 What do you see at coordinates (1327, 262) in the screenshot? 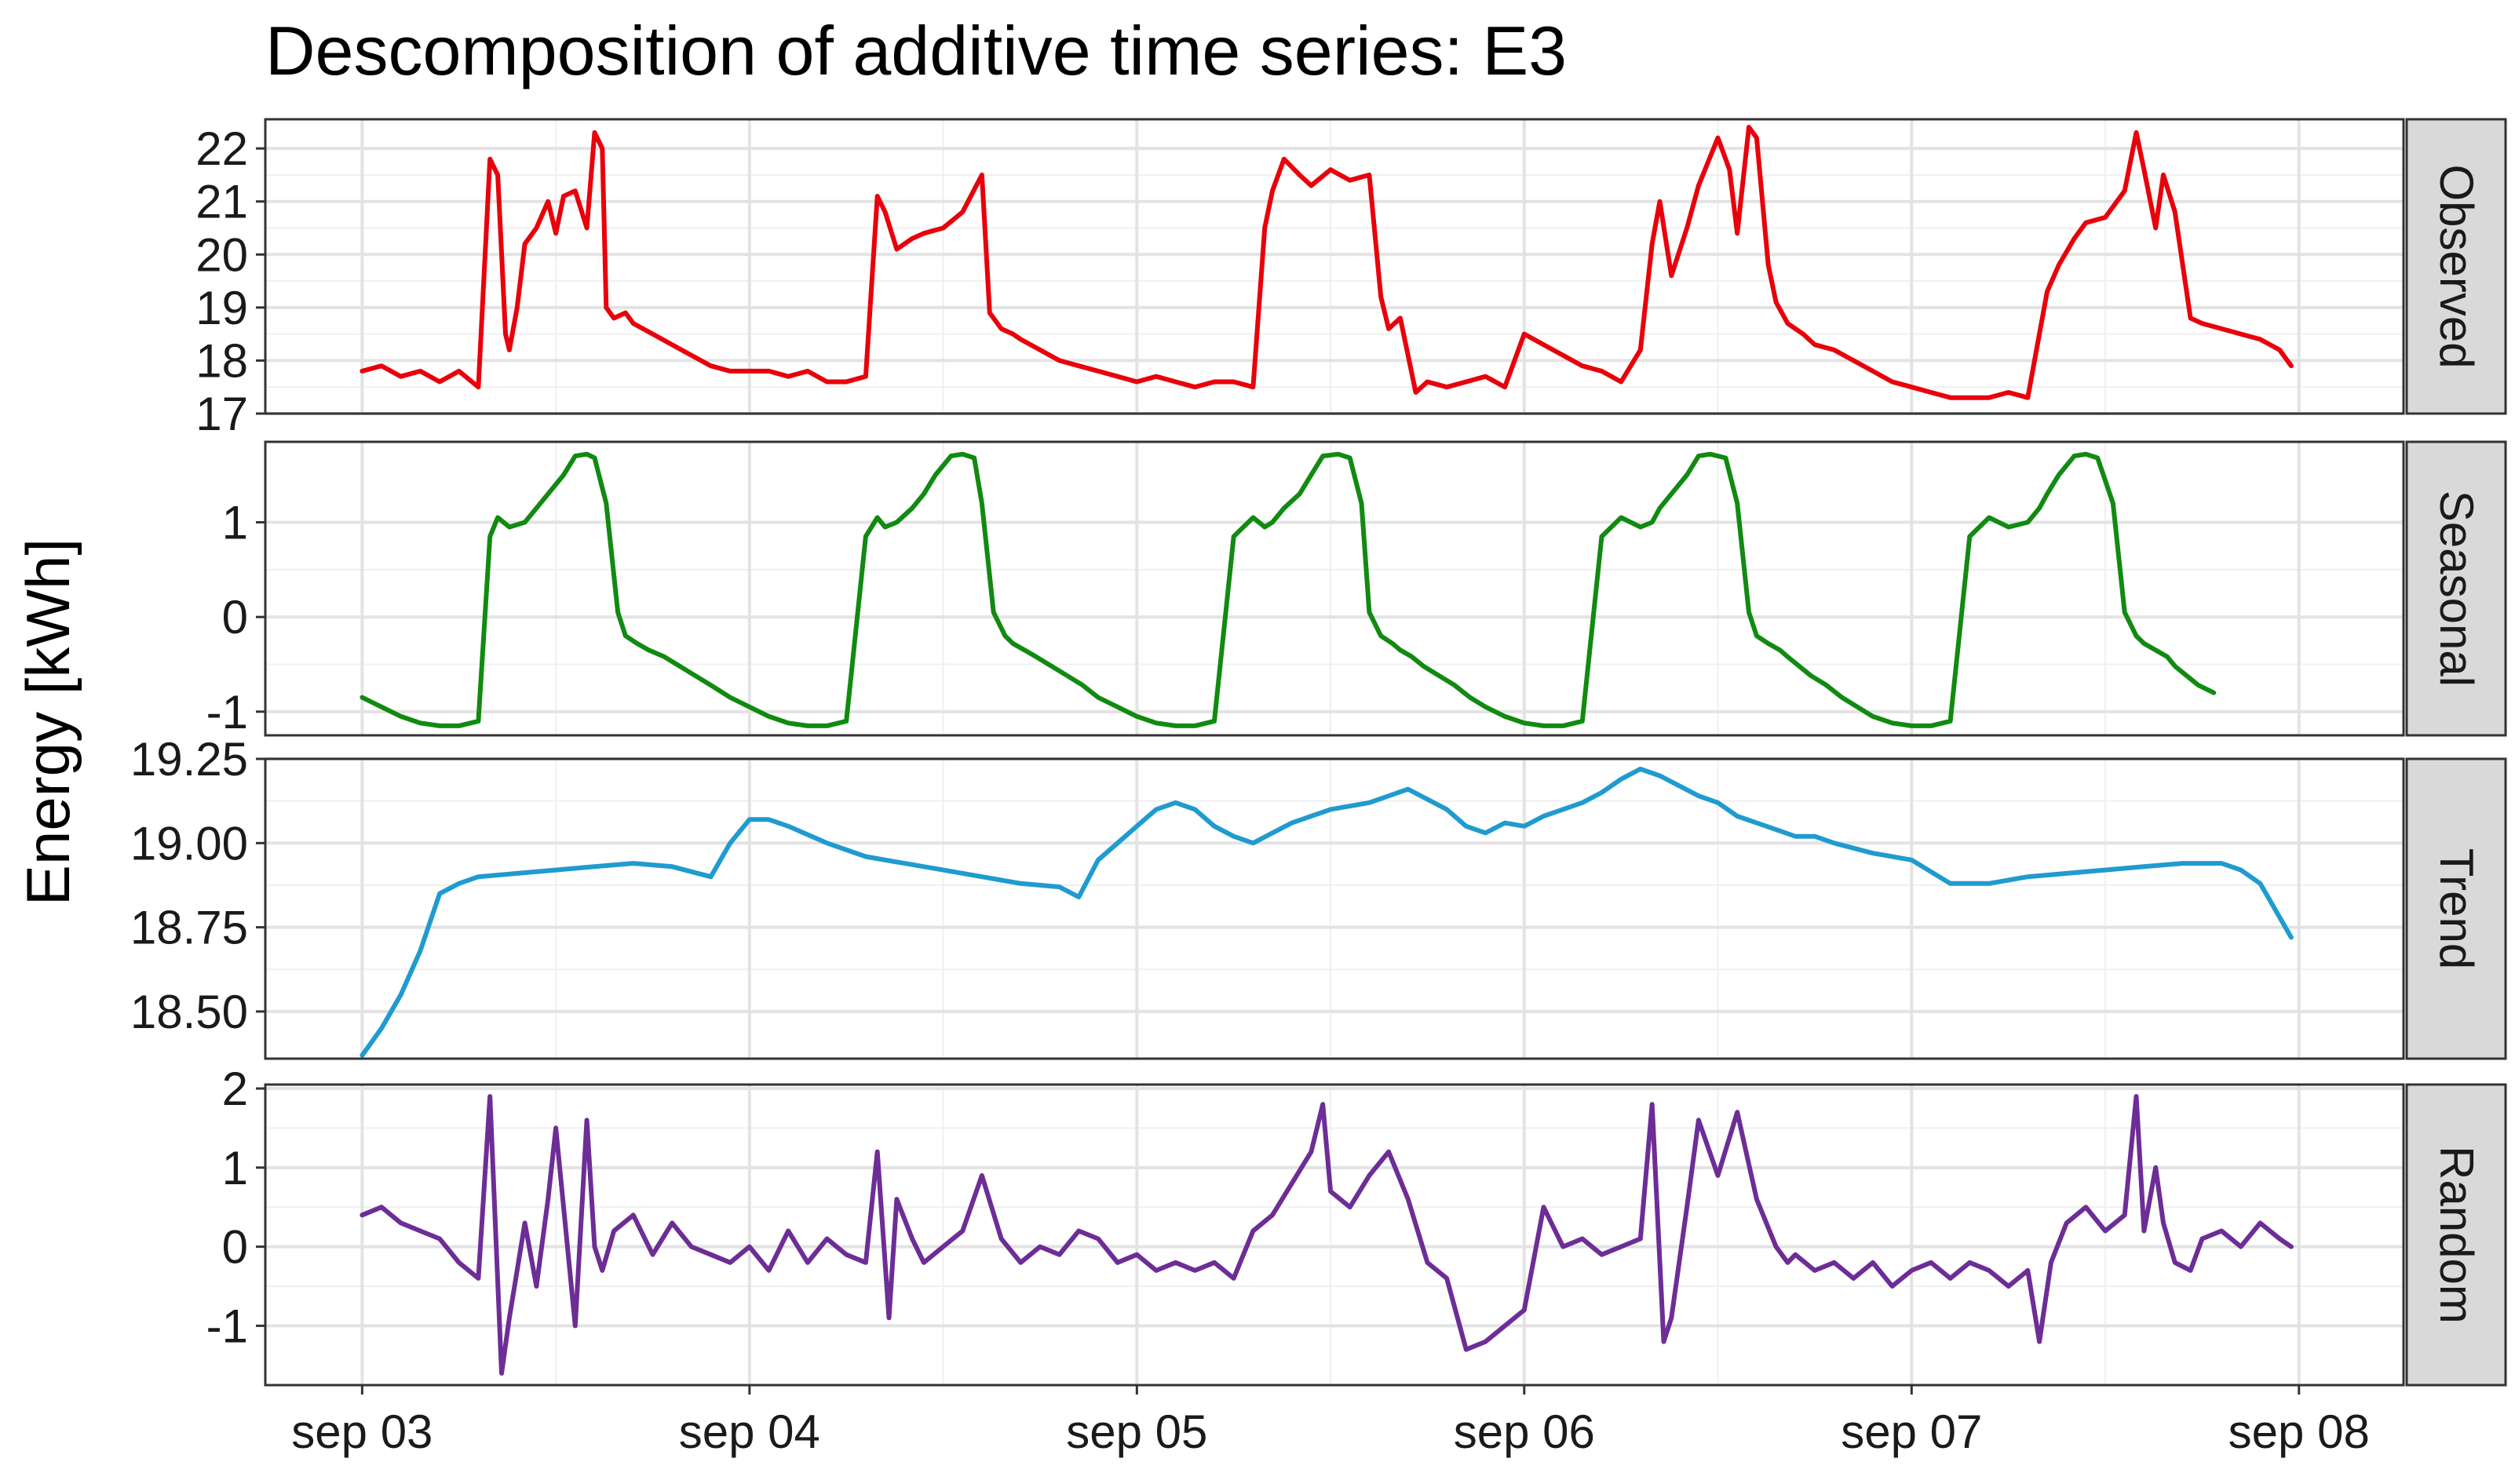
I see `series-line-observed` at bounding box center [1327, 262].